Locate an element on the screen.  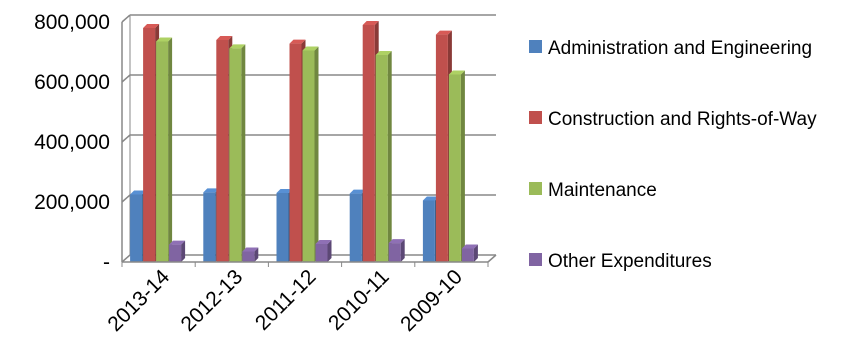
y-tick-label: 400,000 is located at coordinates (72, 142).